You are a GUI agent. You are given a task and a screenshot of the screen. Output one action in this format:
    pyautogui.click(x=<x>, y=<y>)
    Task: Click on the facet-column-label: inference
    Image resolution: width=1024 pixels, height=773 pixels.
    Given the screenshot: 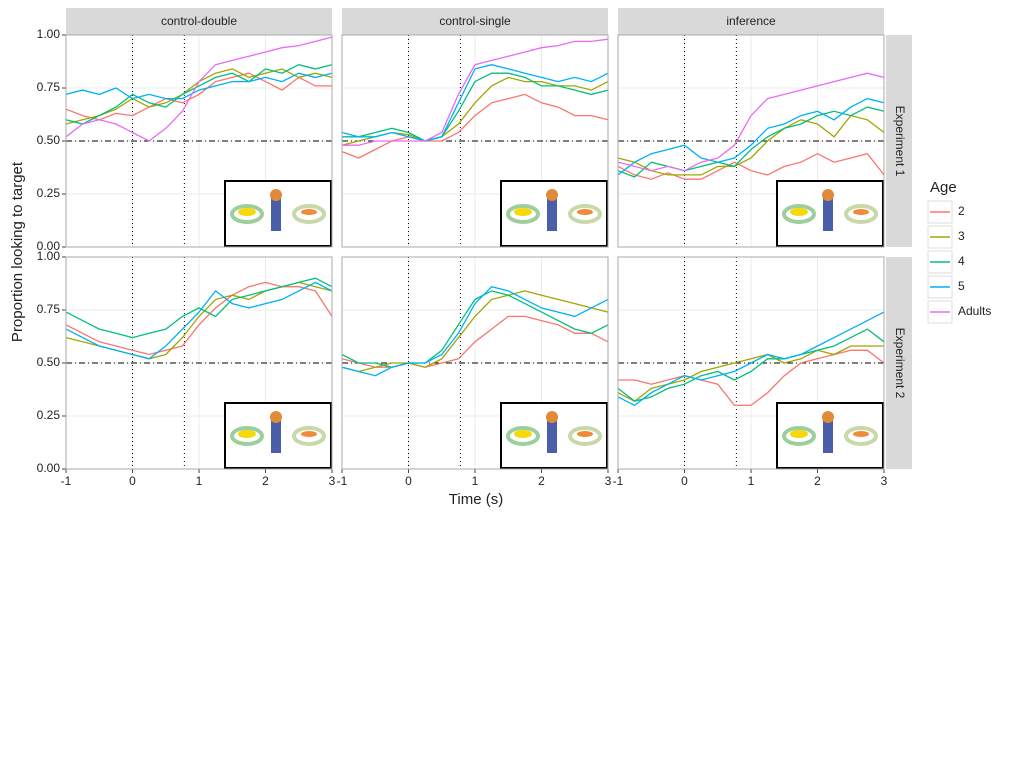 What is the action you would take?
    pyautogui.click(x=751, y=21)
    